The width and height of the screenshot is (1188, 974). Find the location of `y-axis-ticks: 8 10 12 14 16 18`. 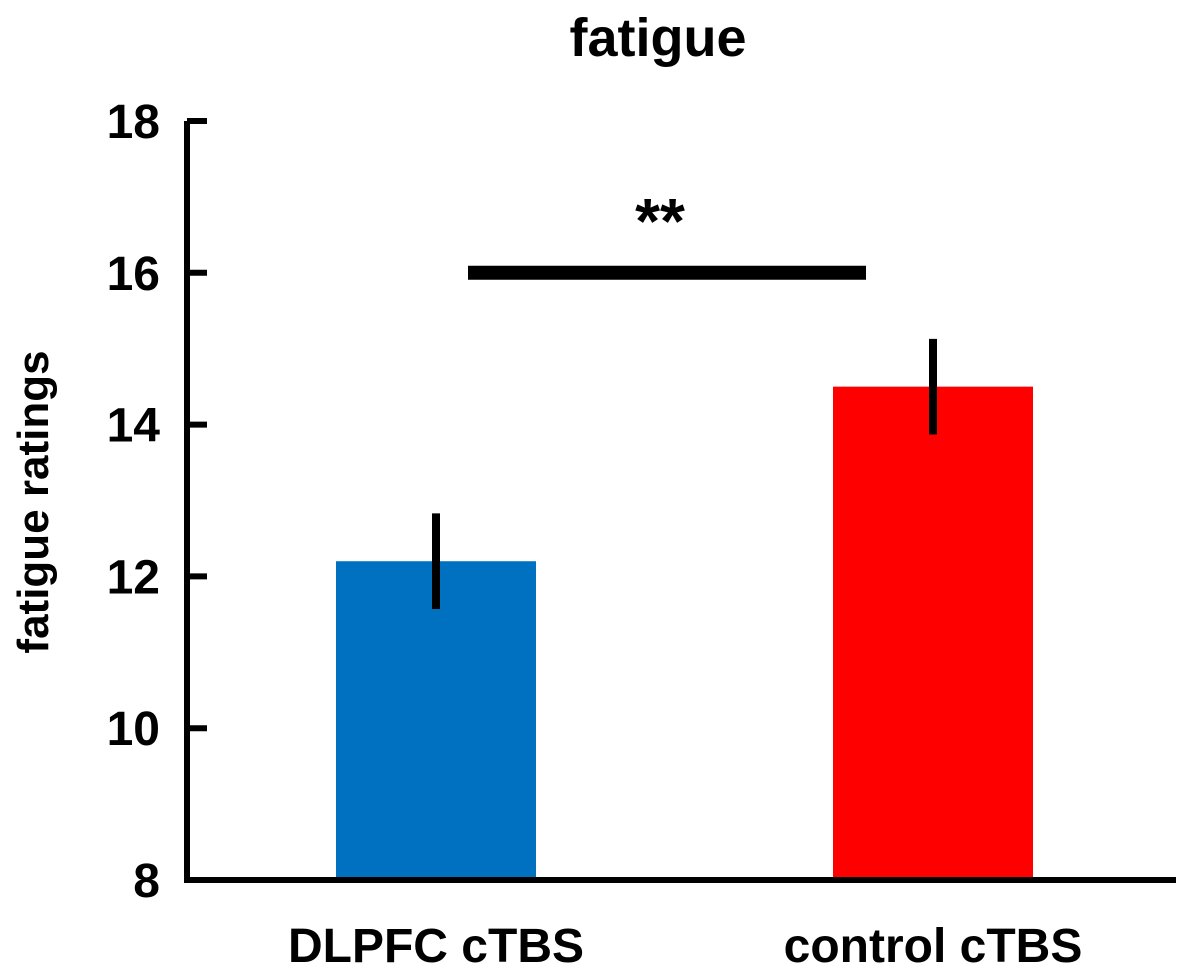

y-axis-ticks: 8 10 12 14 16 18 is located at coordinates (157, 502).